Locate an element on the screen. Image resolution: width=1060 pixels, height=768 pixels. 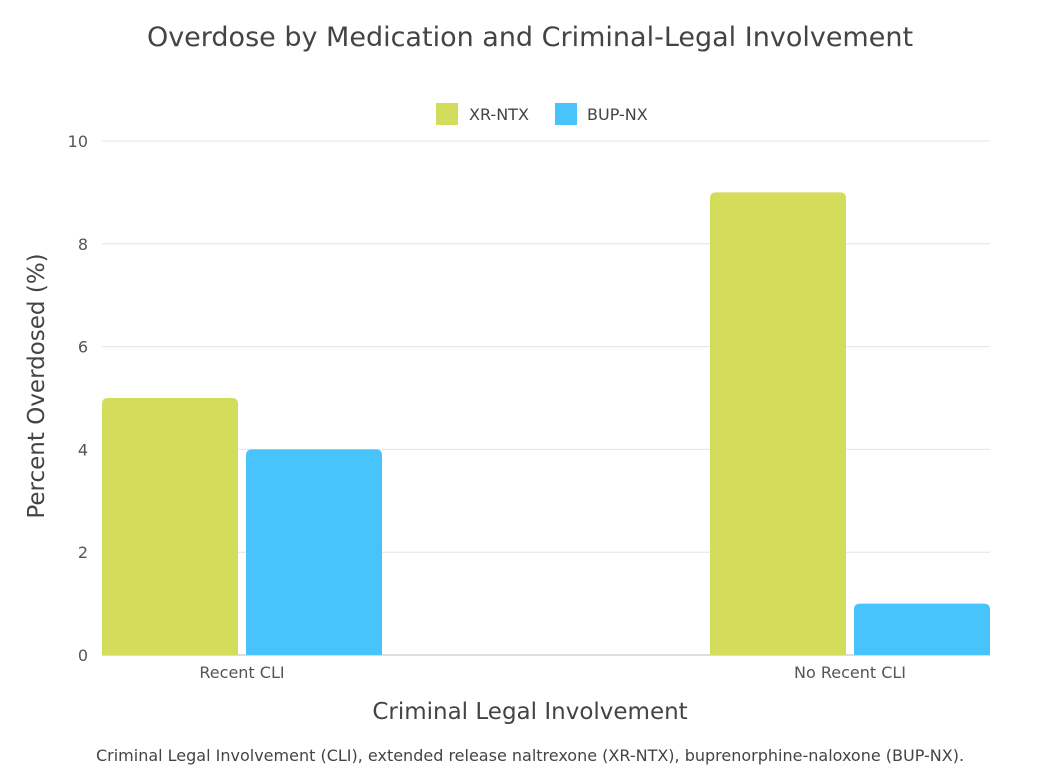
x-tick-label: Recent CLI is located at coordinates (241, 672).